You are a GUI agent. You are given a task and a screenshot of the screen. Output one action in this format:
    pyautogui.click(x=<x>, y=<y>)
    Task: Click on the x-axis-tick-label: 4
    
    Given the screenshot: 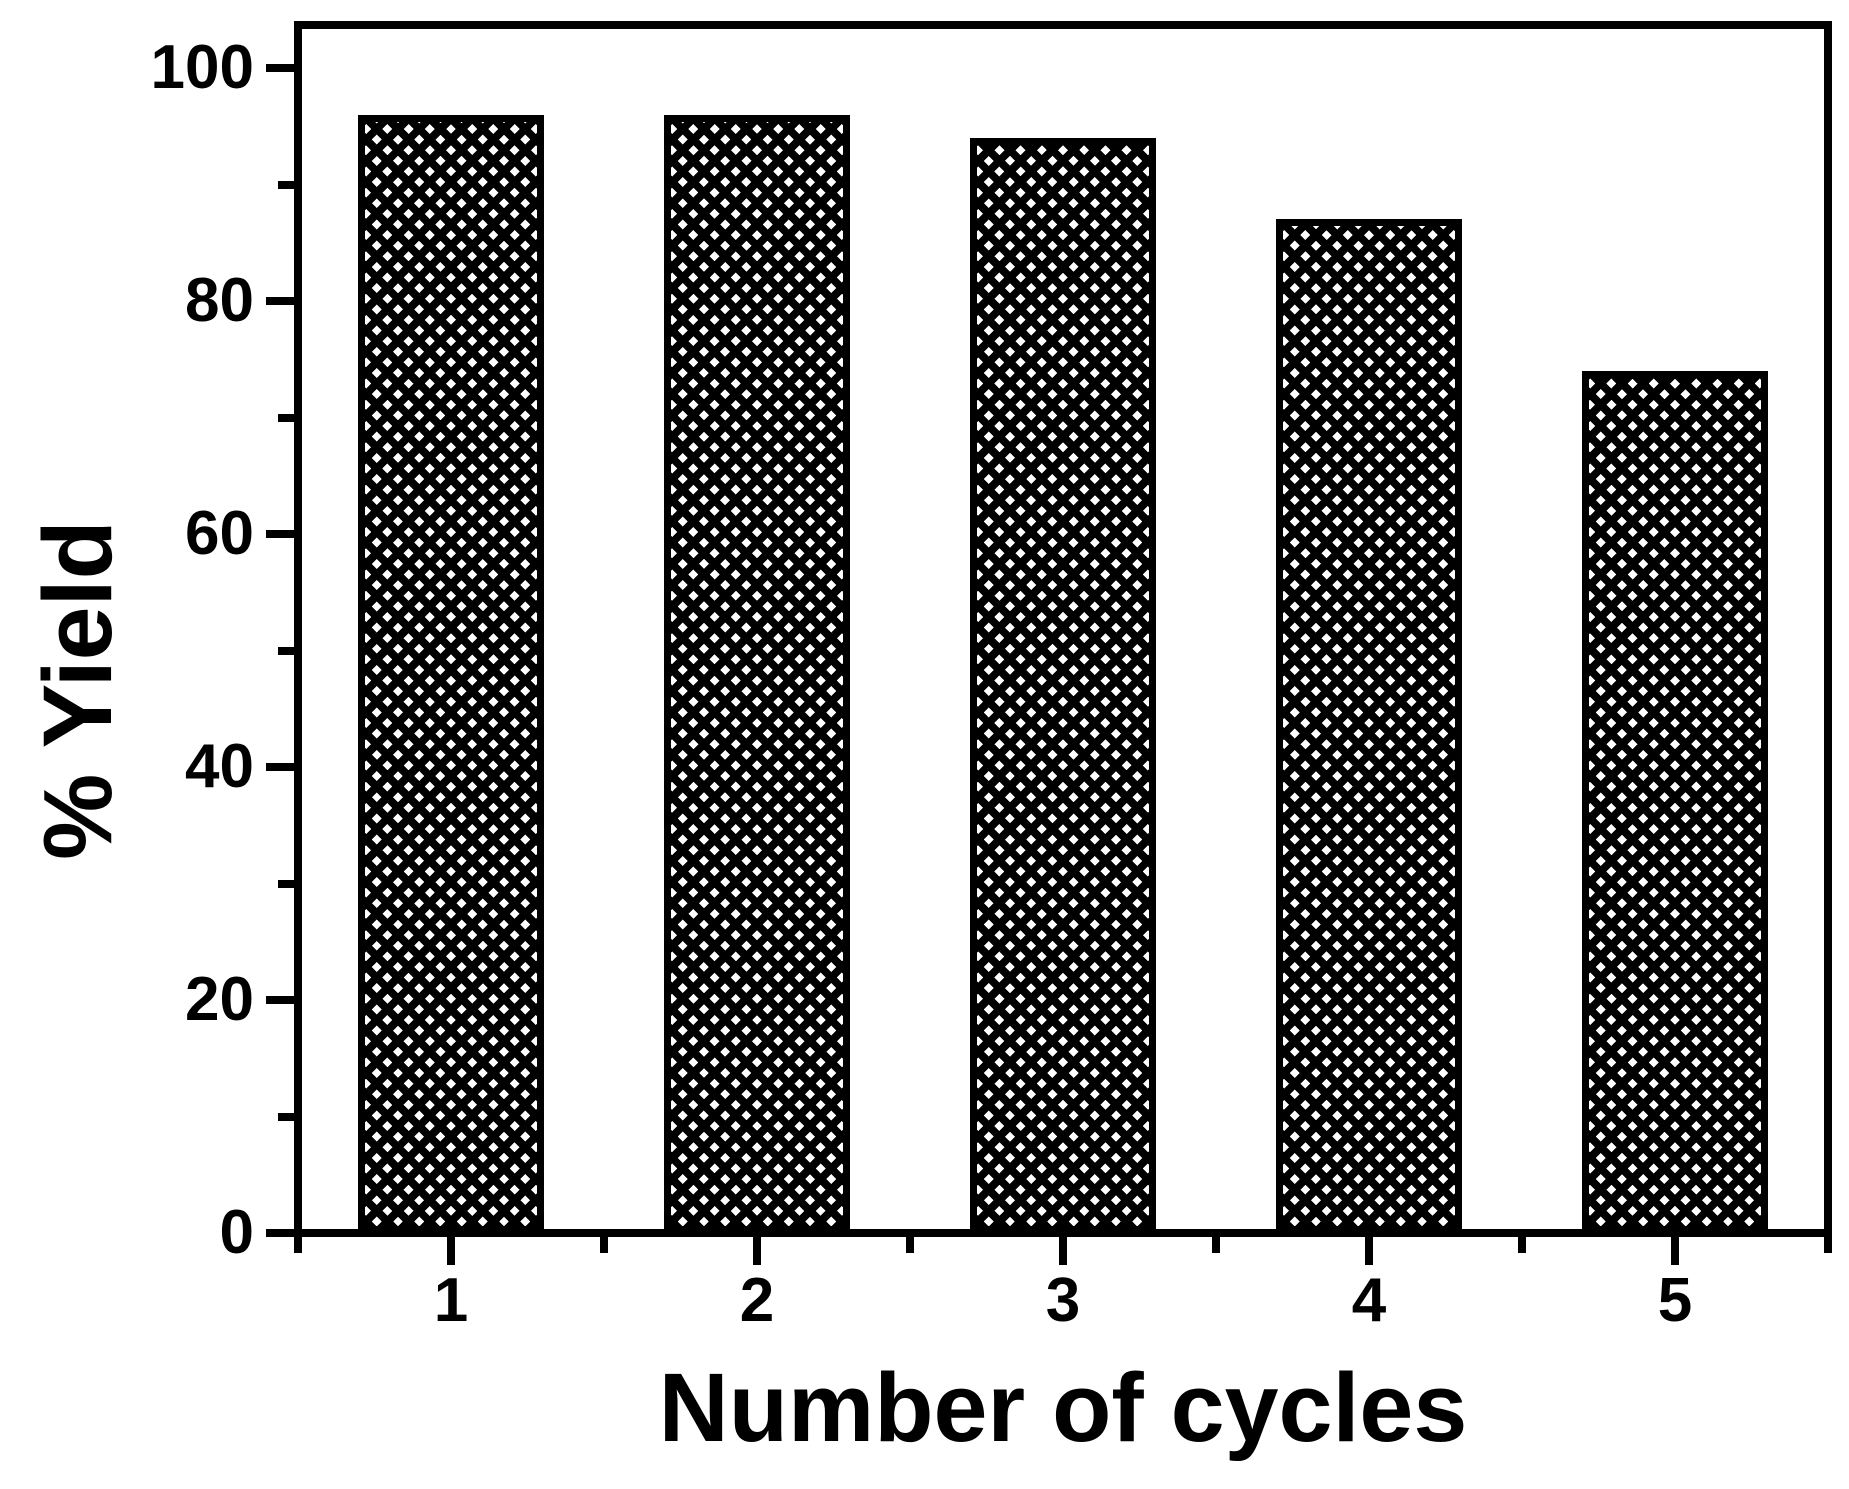 What is the action you would take?
    pyautogui.click(x=1369, y=1300)
    